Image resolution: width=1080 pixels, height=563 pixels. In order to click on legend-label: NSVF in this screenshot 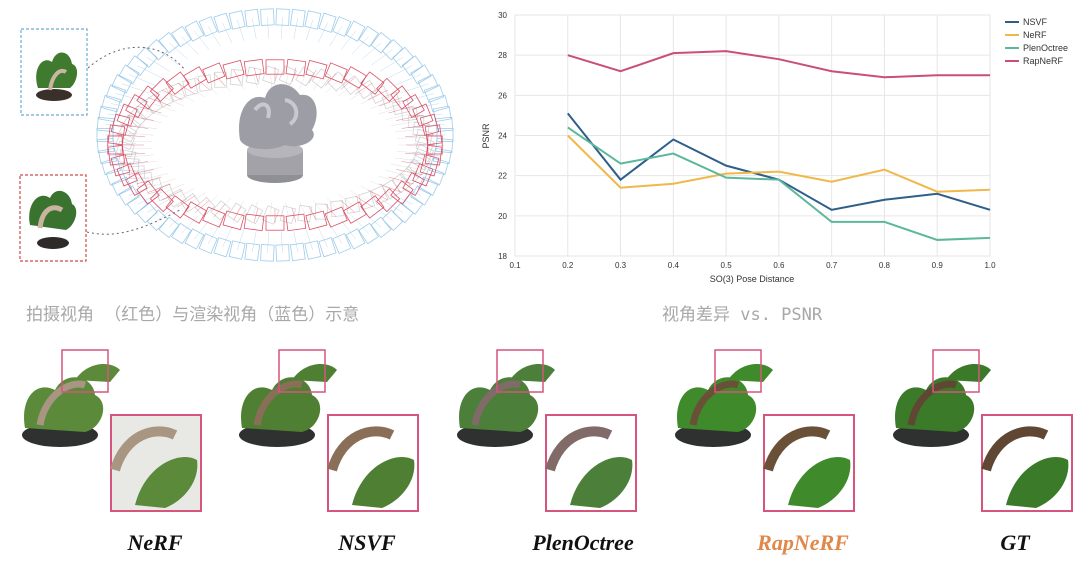, I will do `click(1035, 22)`.